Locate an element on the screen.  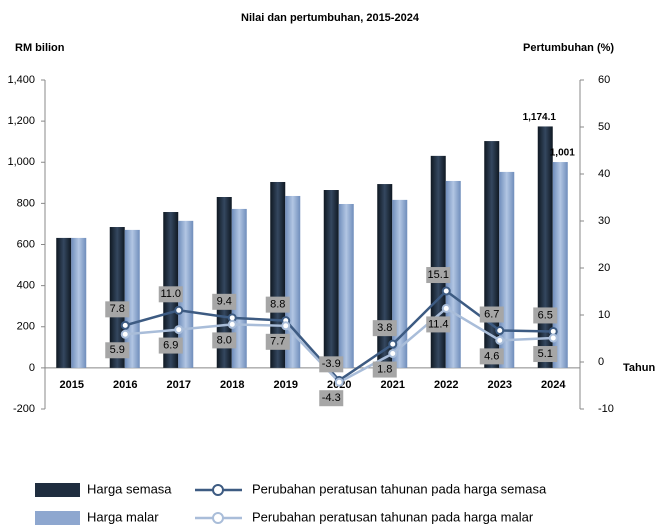
data-label: 7.8 is located at coordinates (117, 309).